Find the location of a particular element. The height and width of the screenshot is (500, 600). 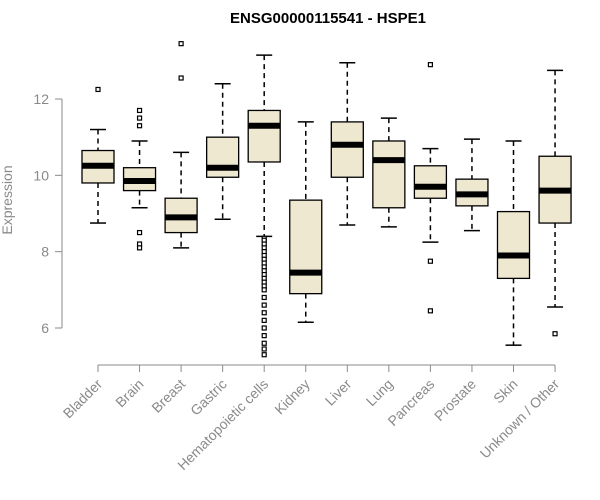

x-tick-label: Liver is located at coordinates (338, 392).